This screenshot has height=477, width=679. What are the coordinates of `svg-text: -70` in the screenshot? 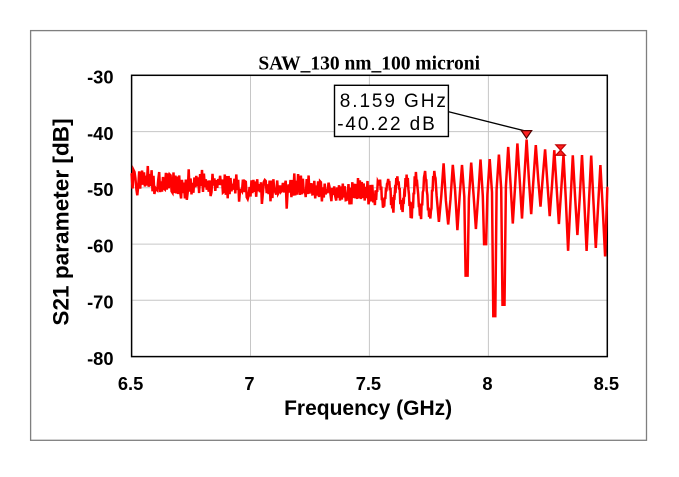 It's located at (100, 302).